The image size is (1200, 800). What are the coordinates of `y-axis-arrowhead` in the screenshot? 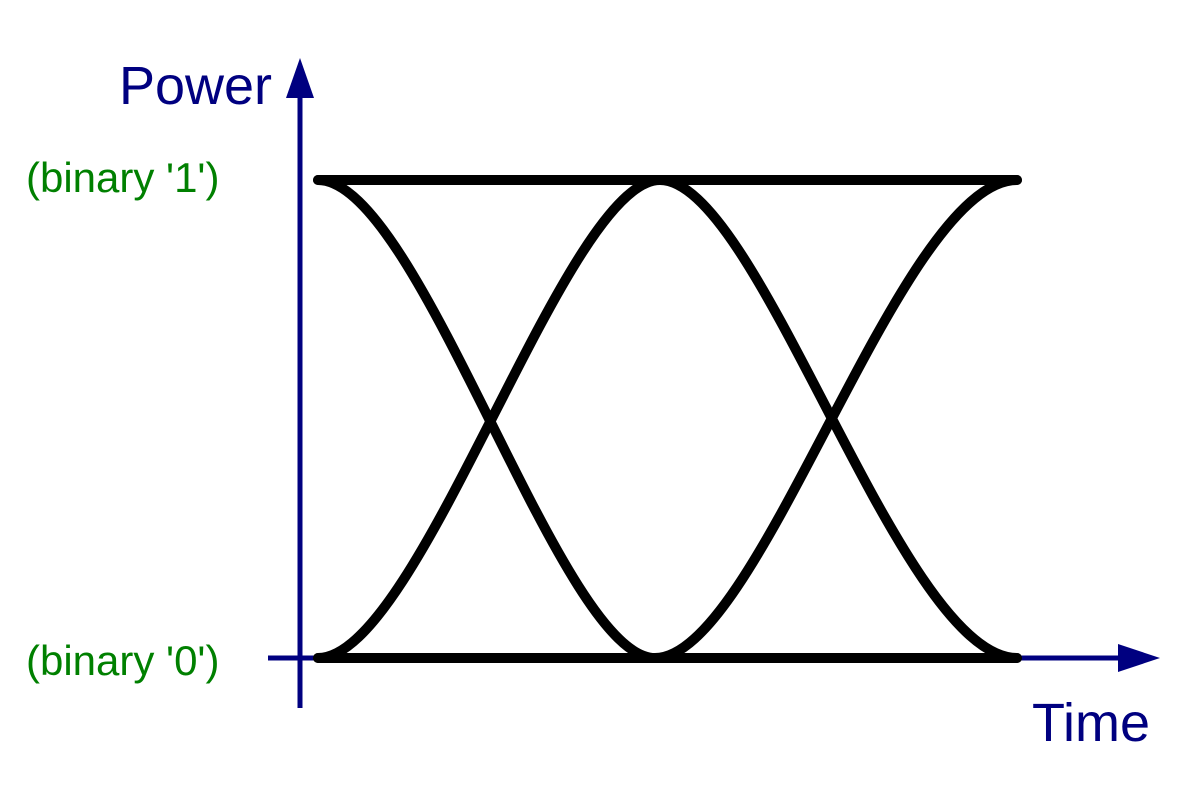 It's located at (300, 78).